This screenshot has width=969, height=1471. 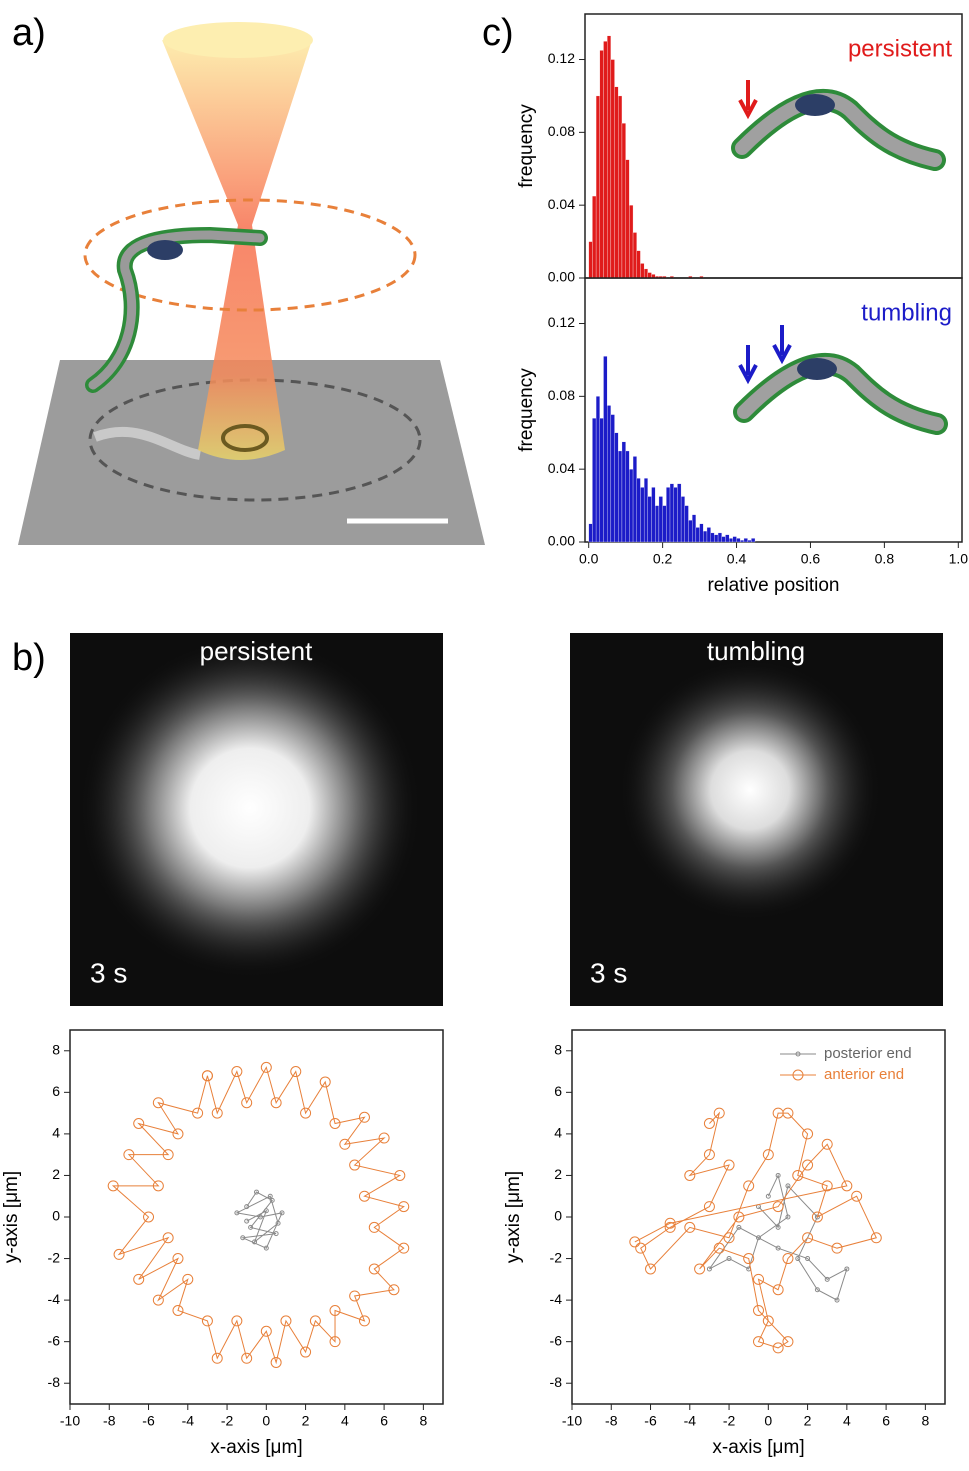 I want to click on trajectory-line, so click(x=755, y=1230).